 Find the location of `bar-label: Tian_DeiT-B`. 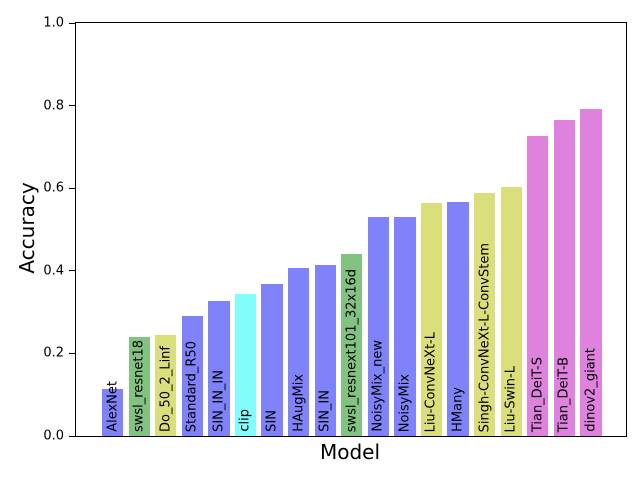

bar-label: Tian_DeiT-B is located at coordinates (564, 394).